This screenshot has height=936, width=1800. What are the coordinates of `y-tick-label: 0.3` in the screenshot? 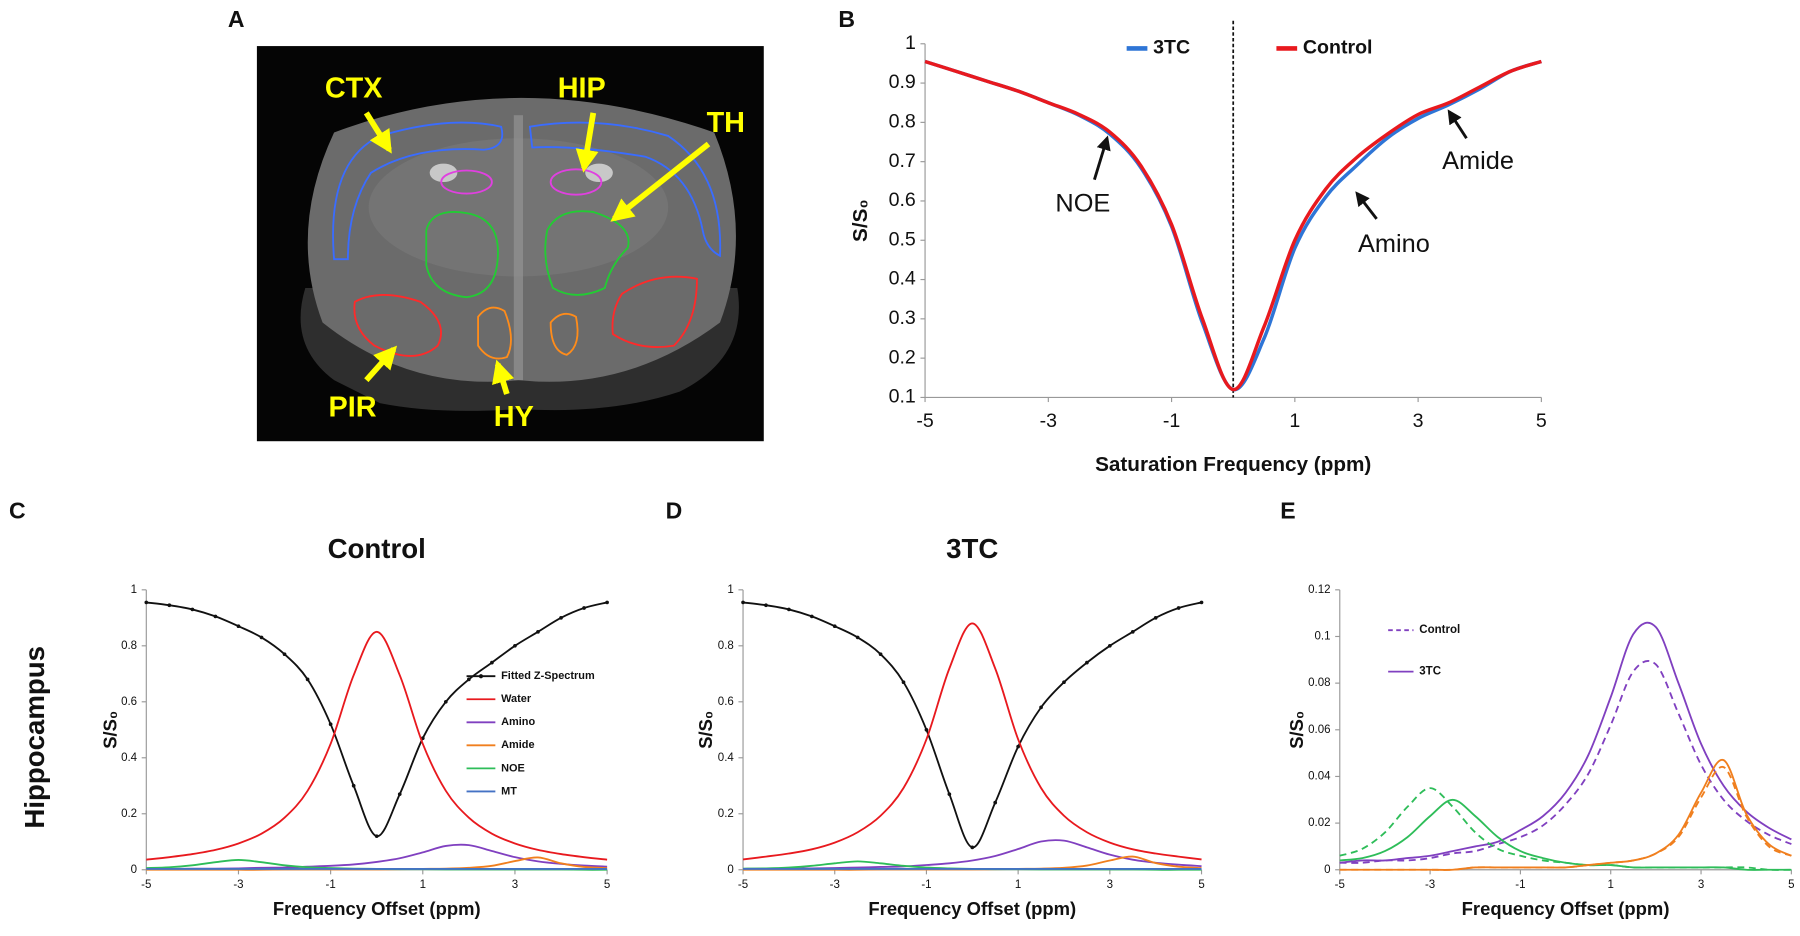 It's located at (902, 318).